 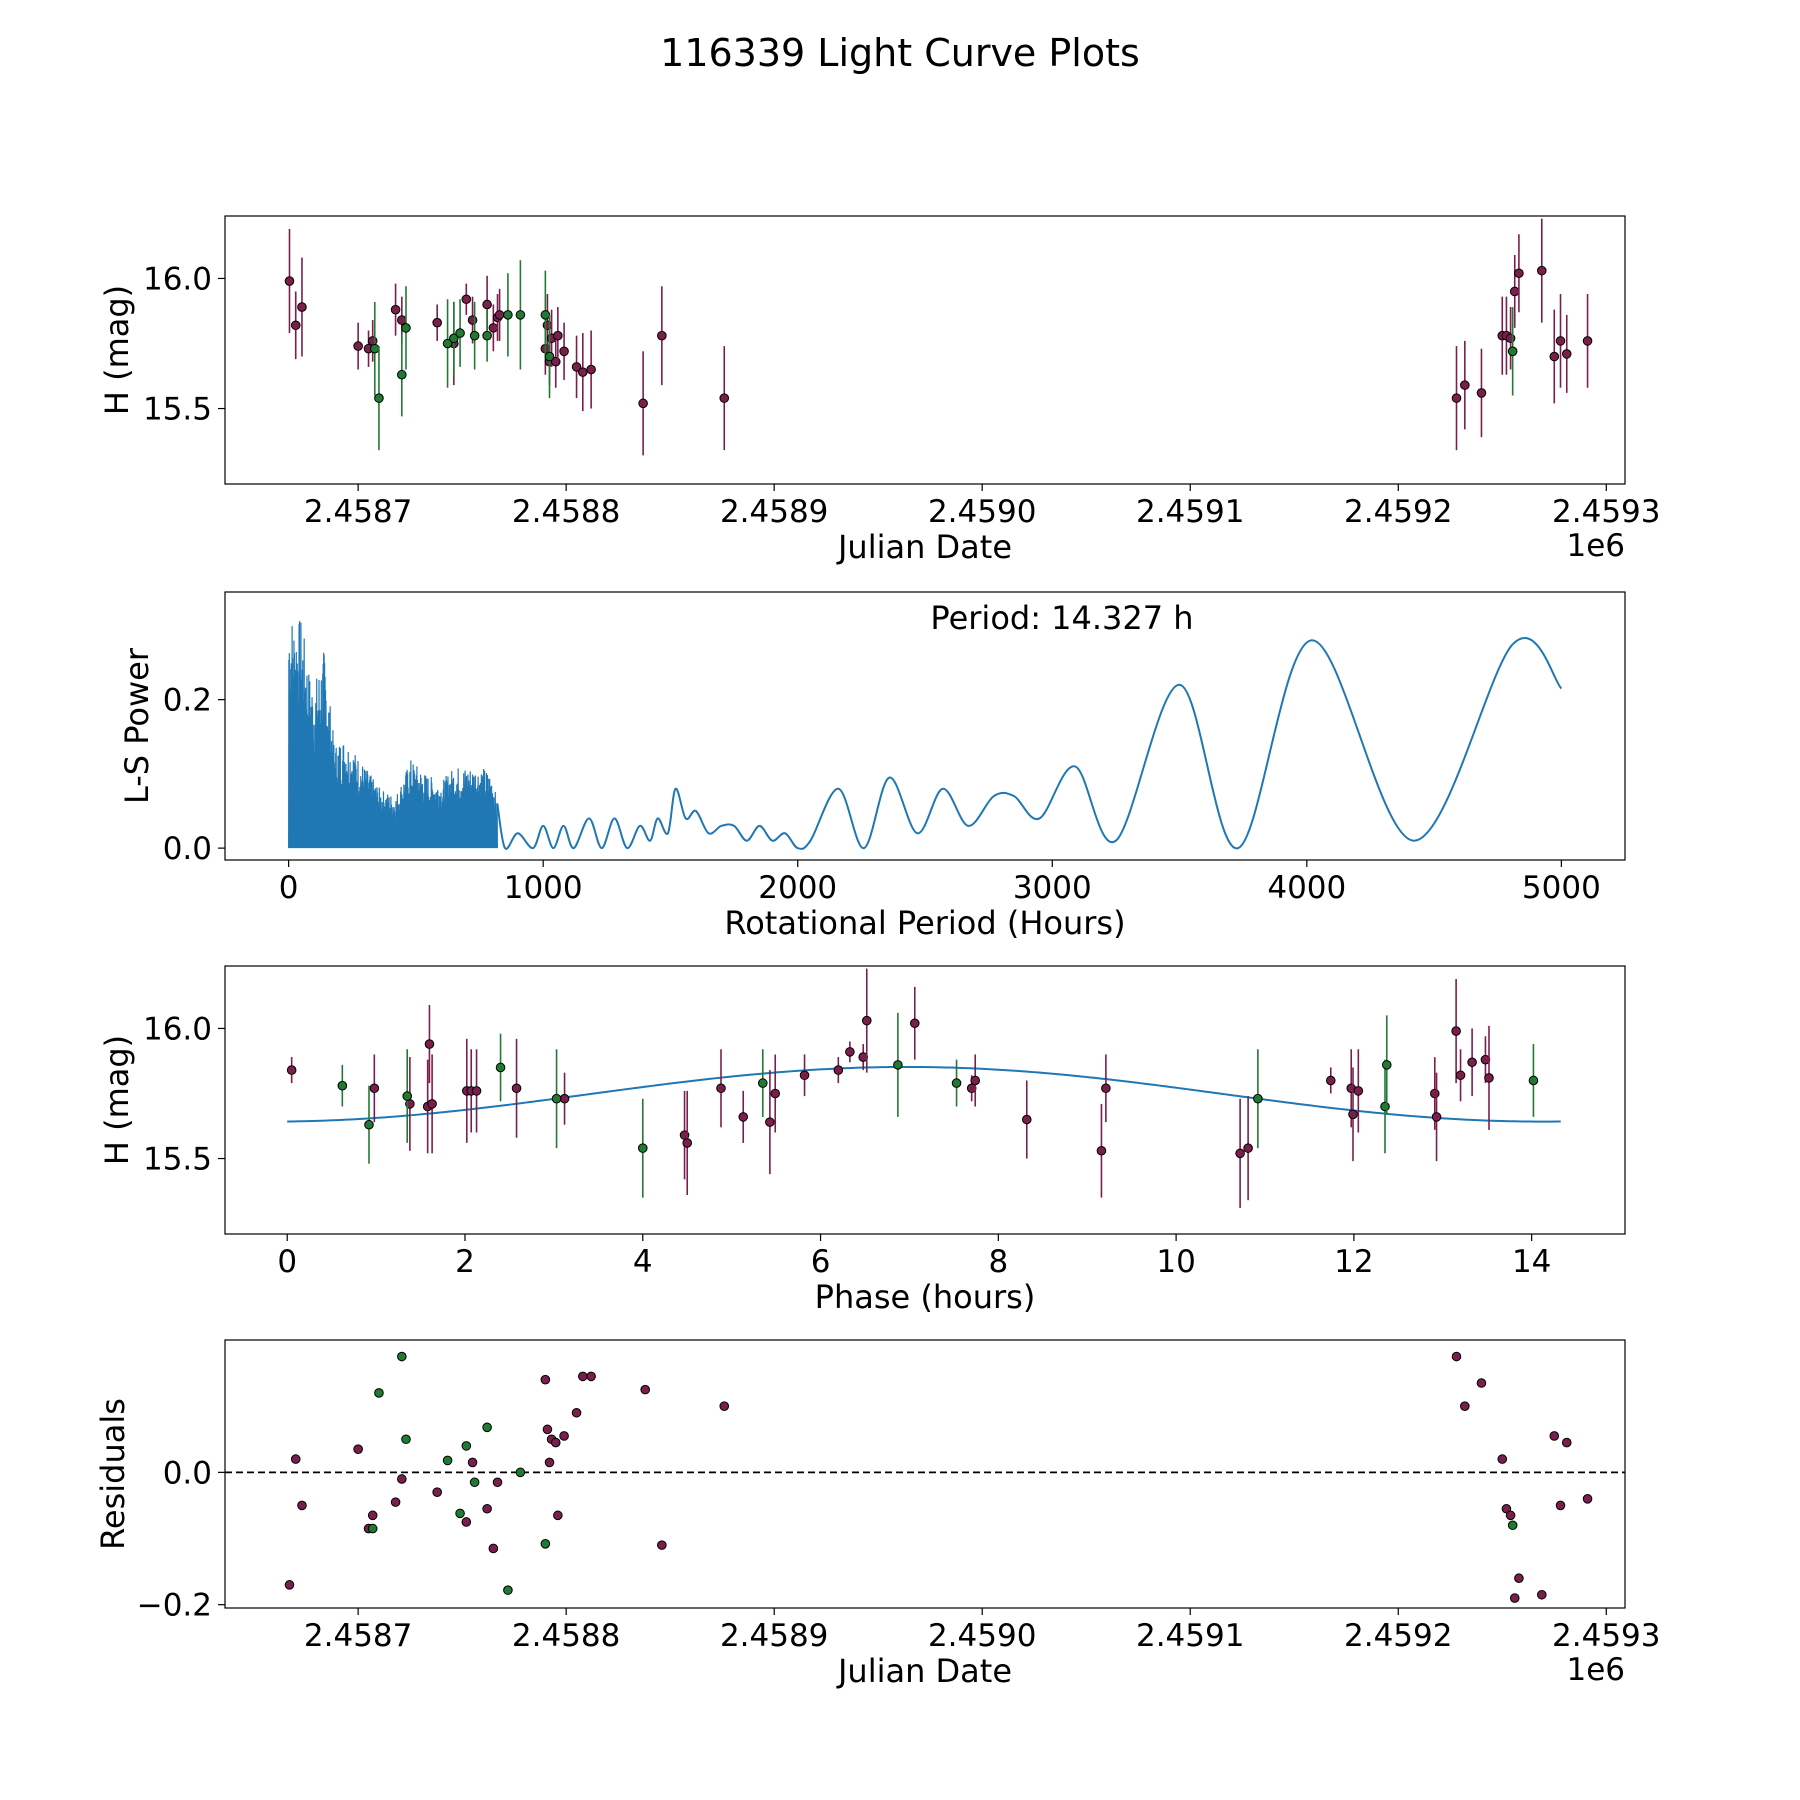 What do you see at coordinates (998, 1262) in the screenshot?
I see `x-tick-label: 8` at bounding box center [998, 1262].